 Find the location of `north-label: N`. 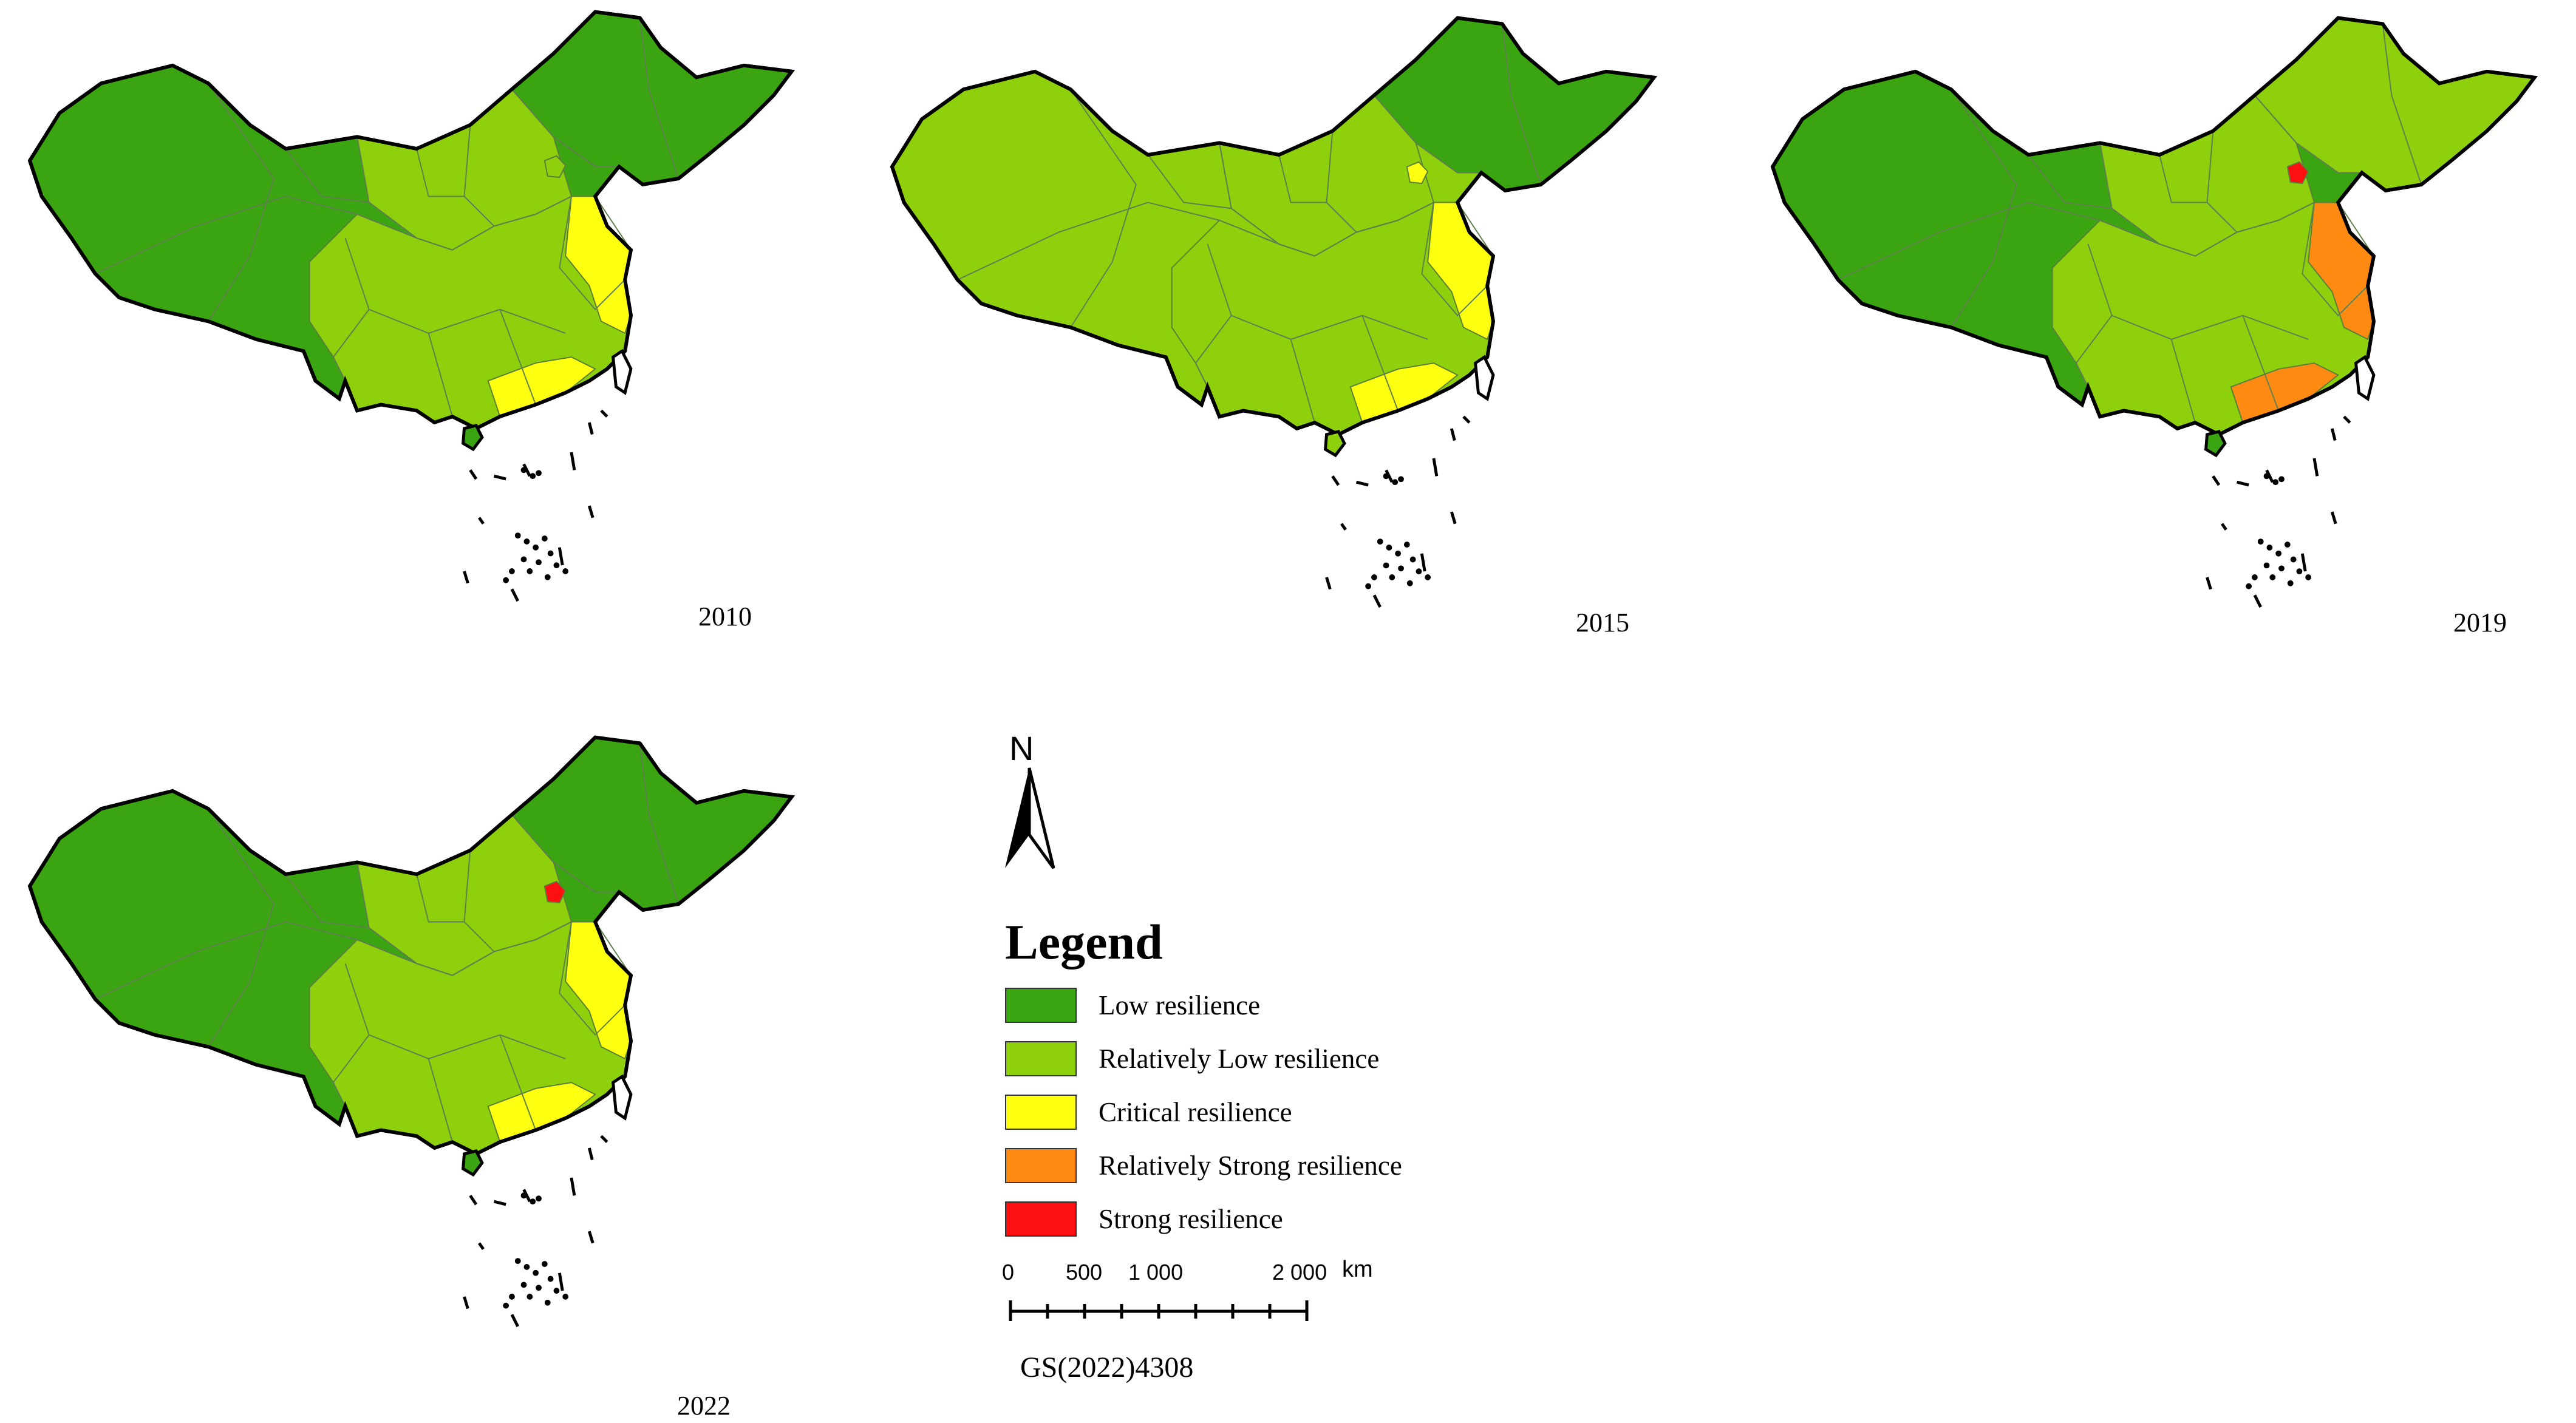

north-label: N is located at coordinates (1022, 748).